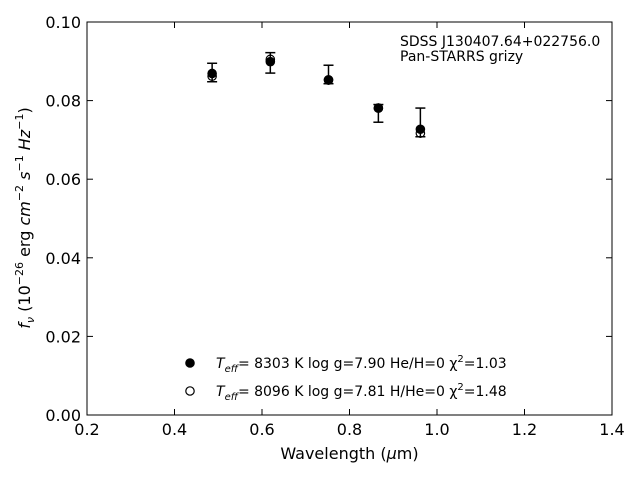 Image resolution: width=640 pixels, height=480 pixels. I want to click on x-tick-label: 1.4, so click(611, 429).